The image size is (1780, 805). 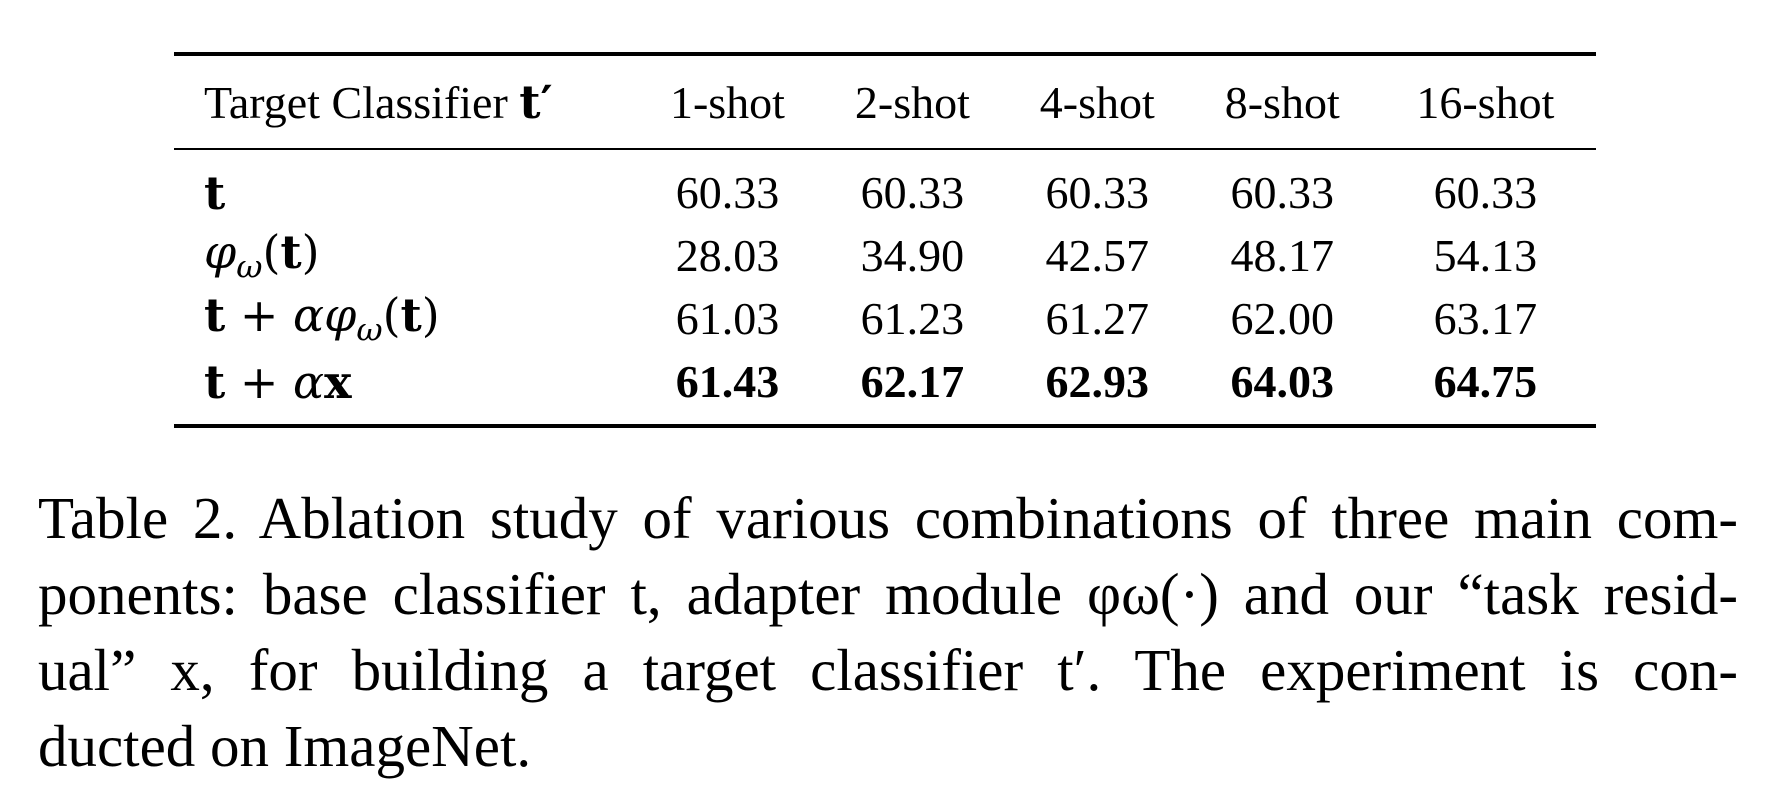 What do you see at coordinates (1282, 102) in the screenshot?
I see `header-8-shot: 8-shot` at bounding box center [1282, 102].